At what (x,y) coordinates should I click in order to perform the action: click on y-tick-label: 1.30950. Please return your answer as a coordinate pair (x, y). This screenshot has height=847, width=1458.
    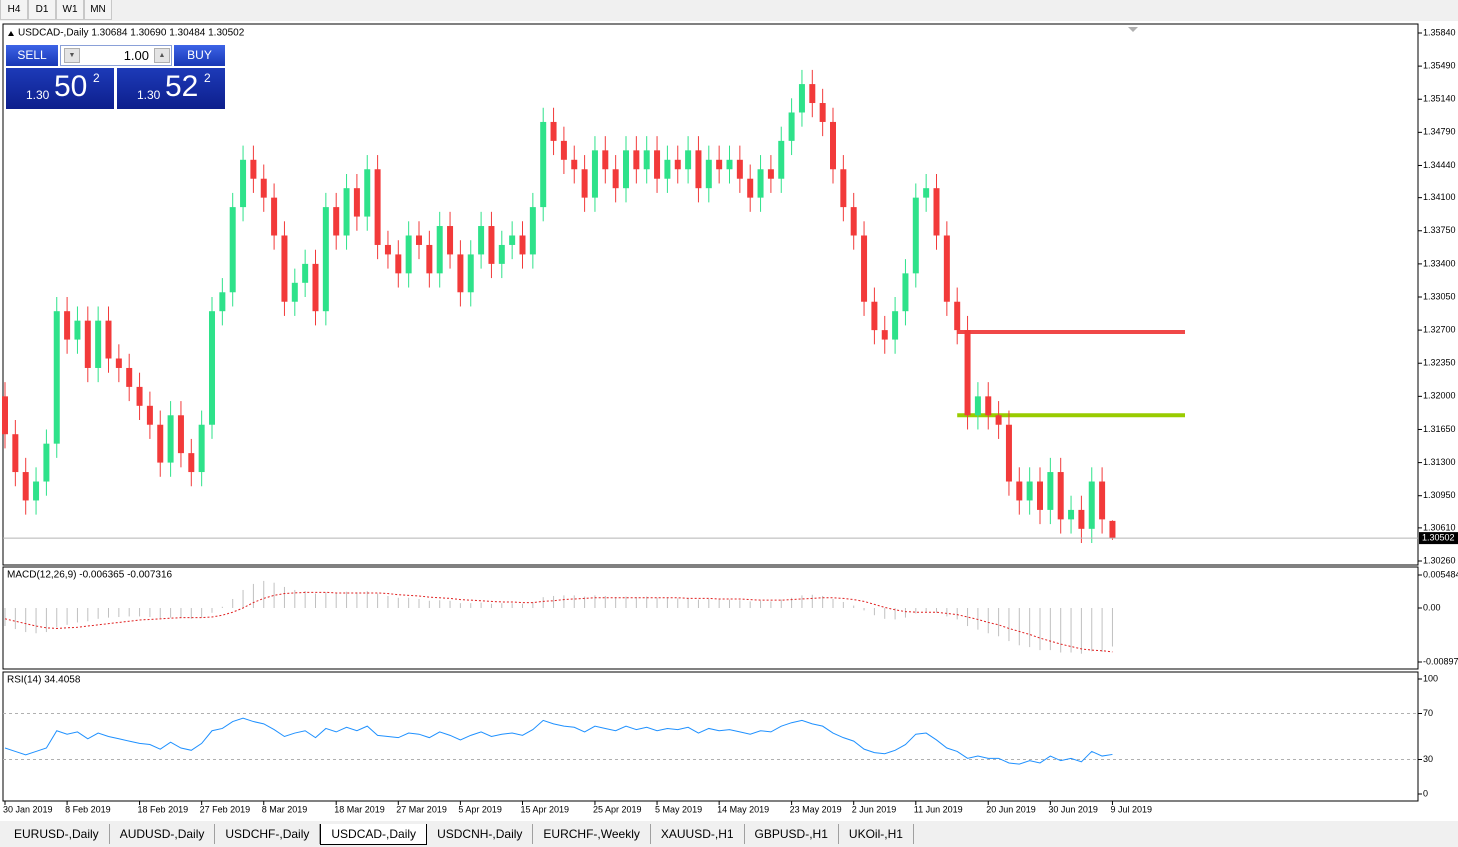
    Looking at the image, I should click on (1439, 495).